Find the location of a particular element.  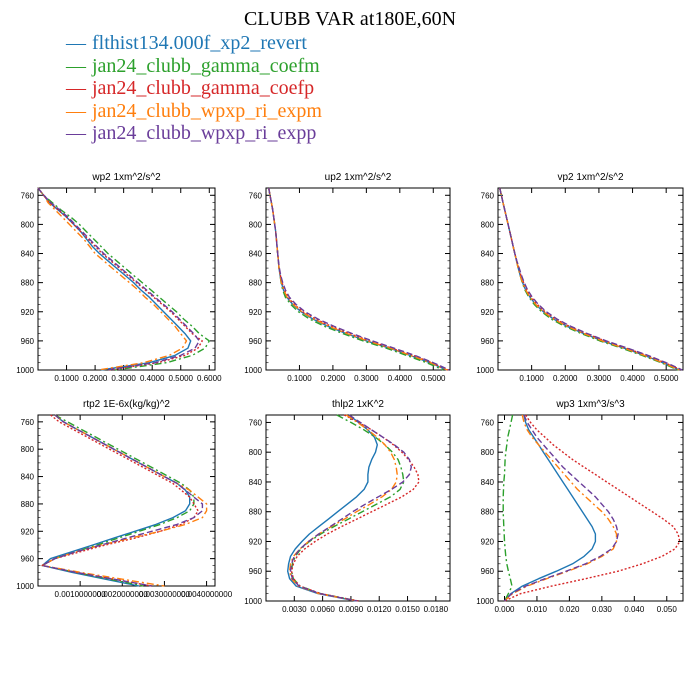

x-tick-label: 0.0090 is located at coordinates (351, 609).